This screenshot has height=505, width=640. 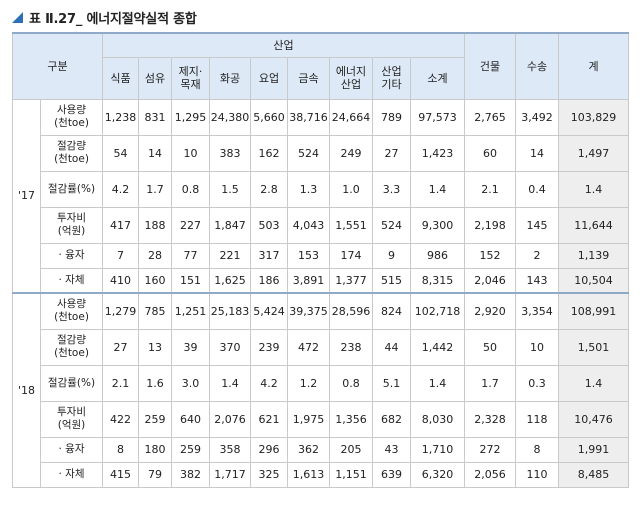 I want to click on value-cell: 1.6, so click(x=155, y=383).